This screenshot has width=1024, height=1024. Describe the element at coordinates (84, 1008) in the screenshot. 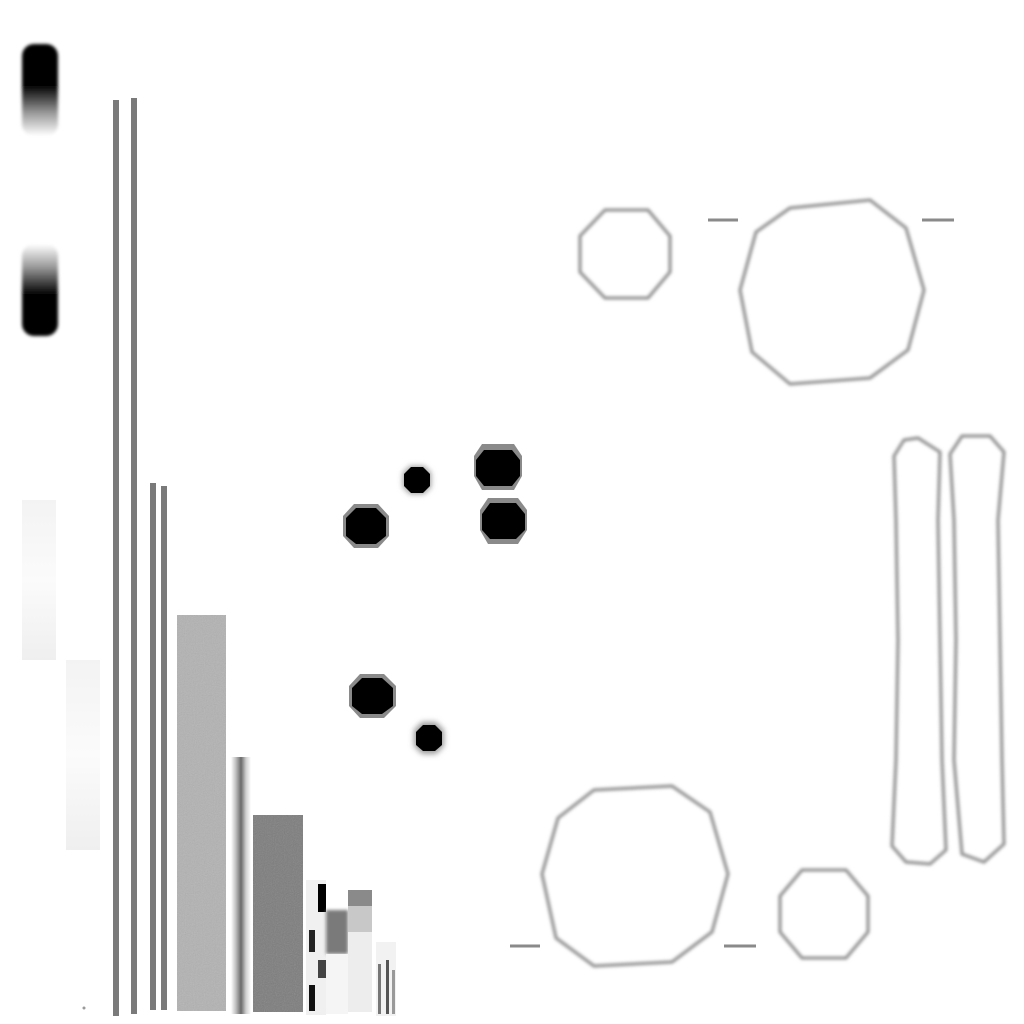

I see `tiny-speck` at that location.